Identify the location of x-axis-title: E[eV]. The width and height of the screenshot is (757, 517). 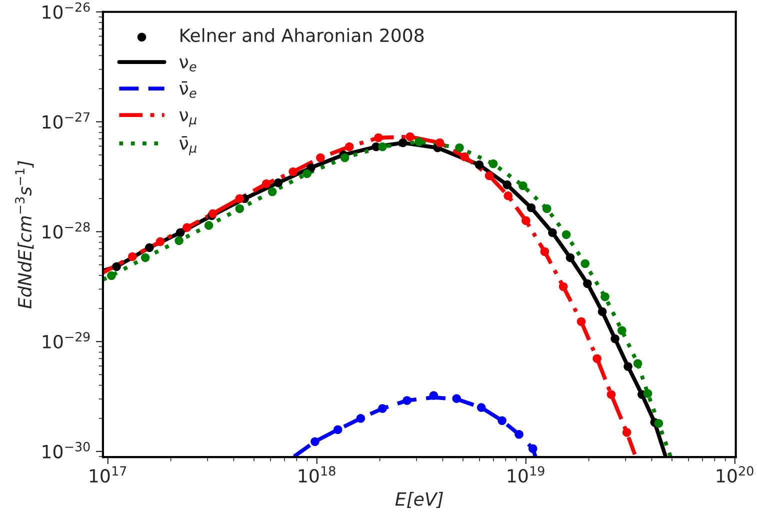
(419, 500).